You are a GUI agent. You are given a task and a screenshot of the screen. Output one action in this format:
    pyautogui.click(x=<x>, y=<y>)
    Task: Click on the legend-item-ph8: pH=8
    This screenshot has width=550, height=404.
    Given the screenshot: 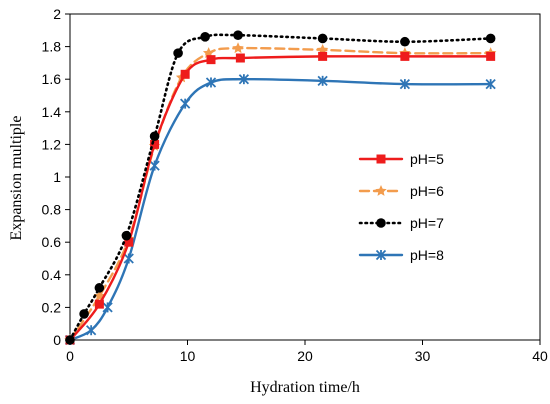 What is the action you would take?
    pyautogui.click(x=401, y=255)
    